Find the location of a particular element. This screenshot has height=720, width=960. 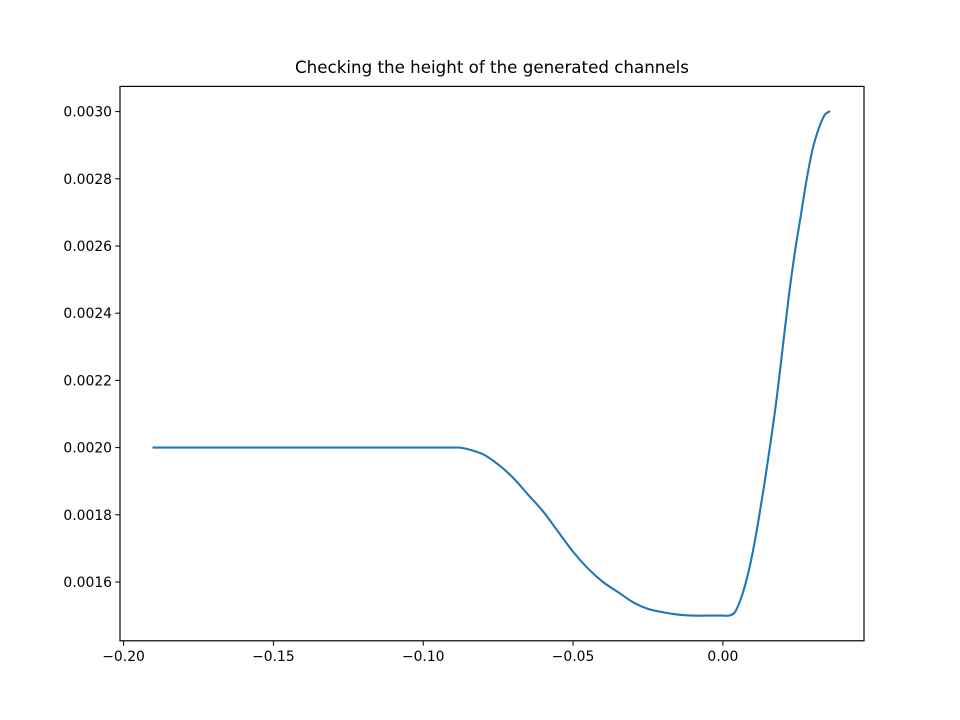

y-tick-label: 0.0024 is located at coordinates (87, 314).